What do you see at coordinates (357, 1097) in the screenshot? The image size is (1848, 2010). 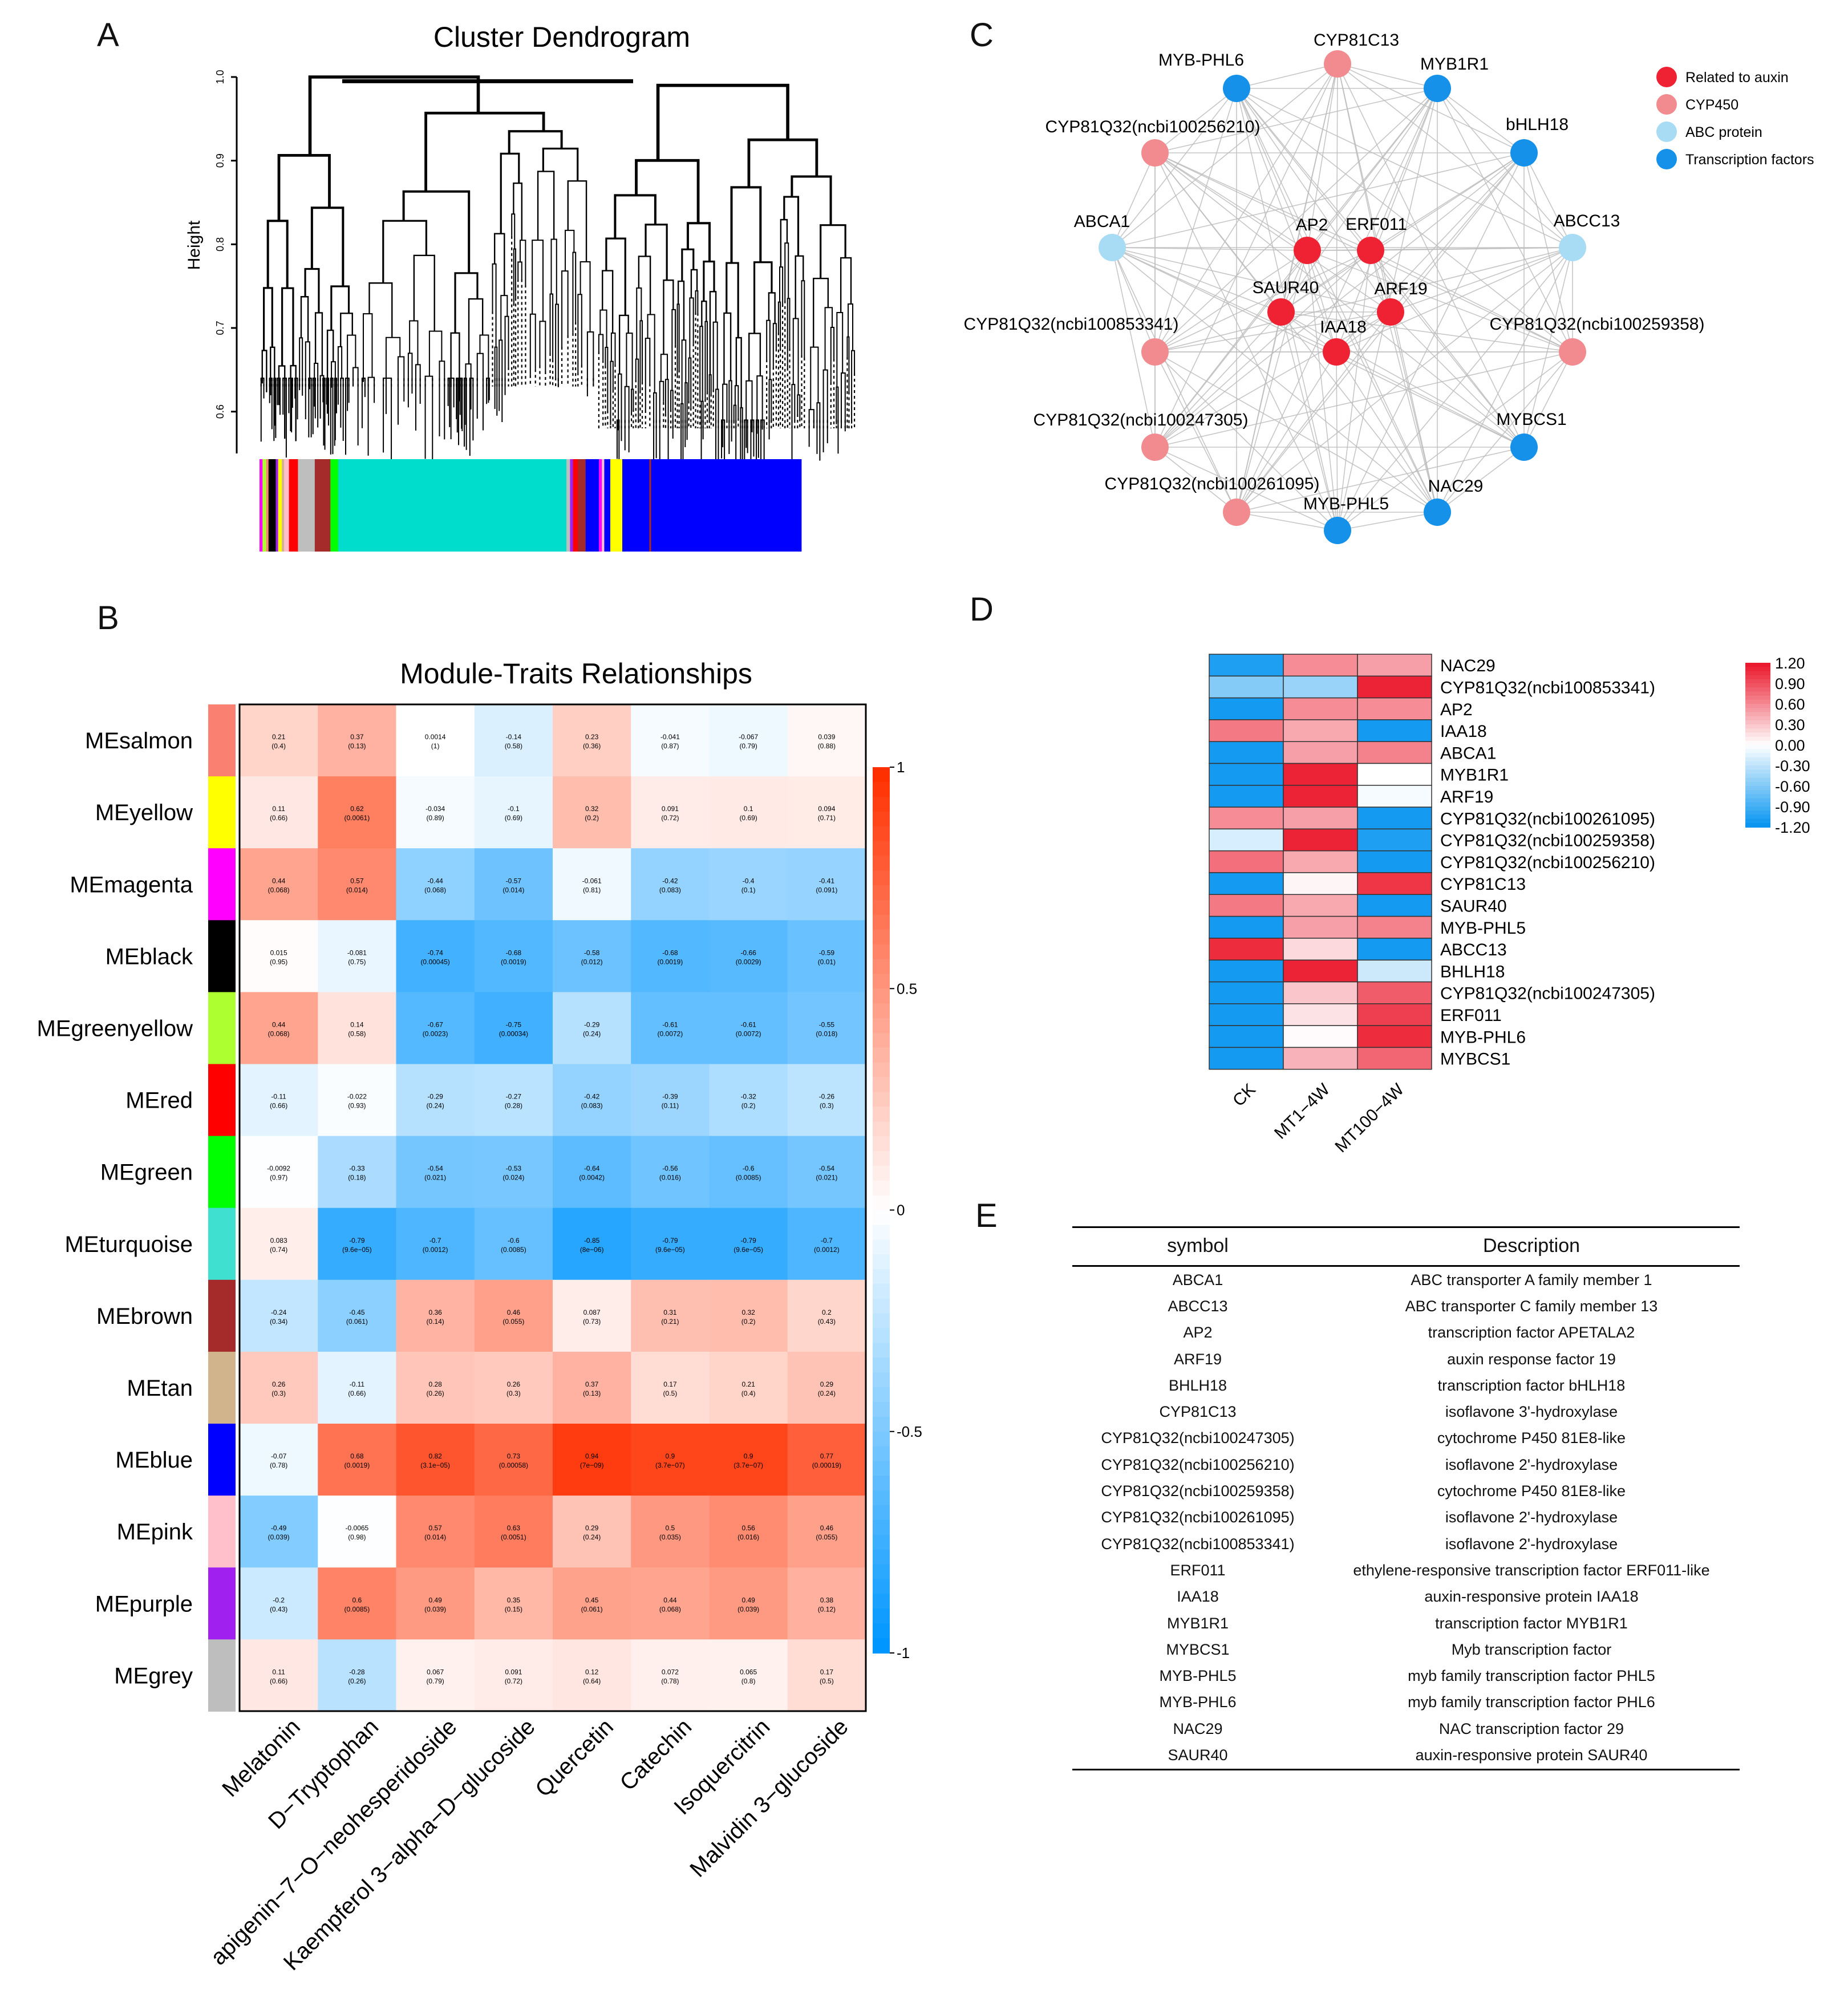 I see `module-trait-value: -0.022` at bounding box center [357, 1097].